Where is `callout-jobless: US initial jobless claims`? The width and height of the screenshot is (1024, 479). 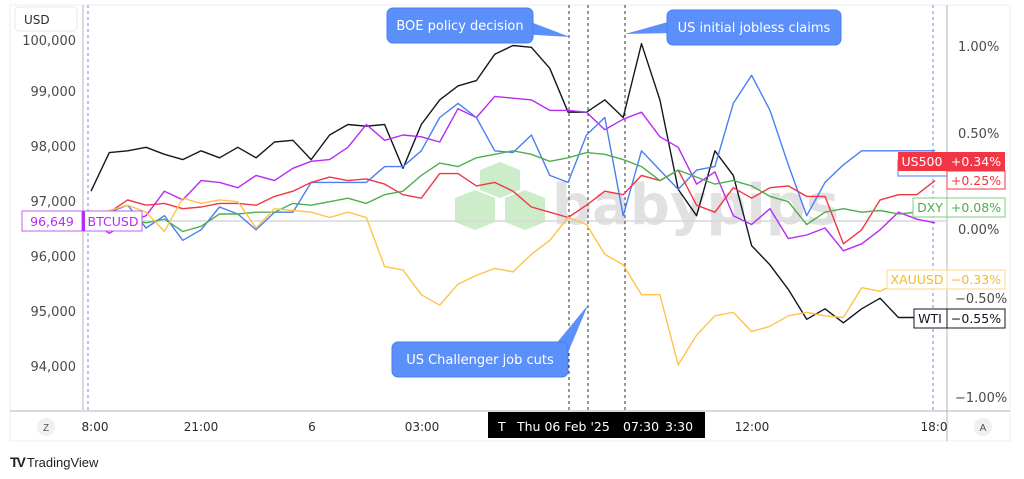
callout-jobless: US initial jobless claims is located at coordinates (733, 27).